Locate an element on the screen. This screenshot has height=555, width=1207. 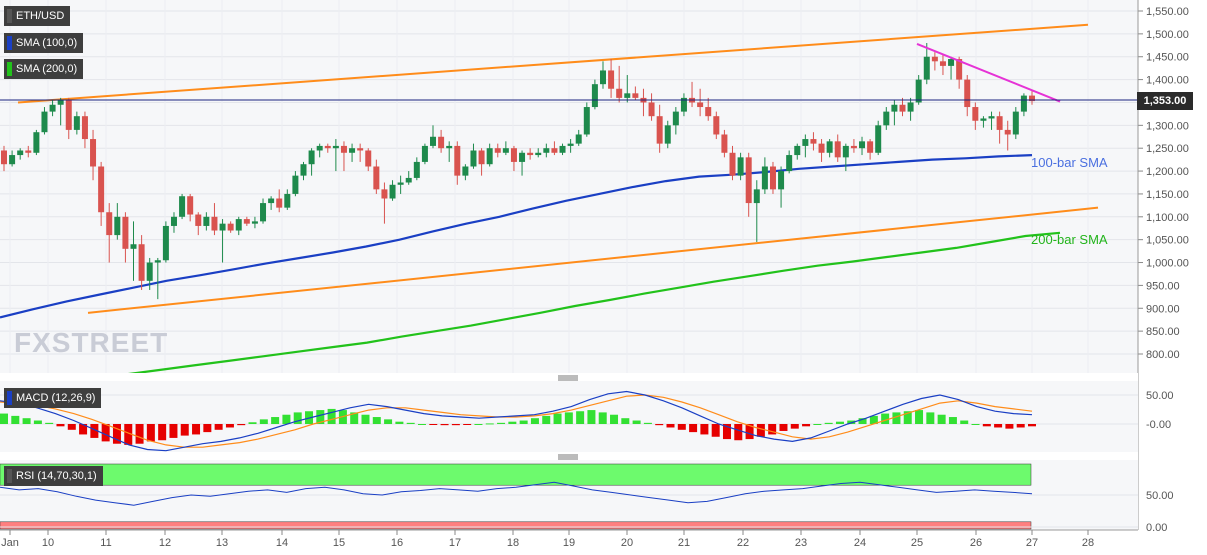
sma100-legend: SMA (100,0) is located at coordinates (44, 43).